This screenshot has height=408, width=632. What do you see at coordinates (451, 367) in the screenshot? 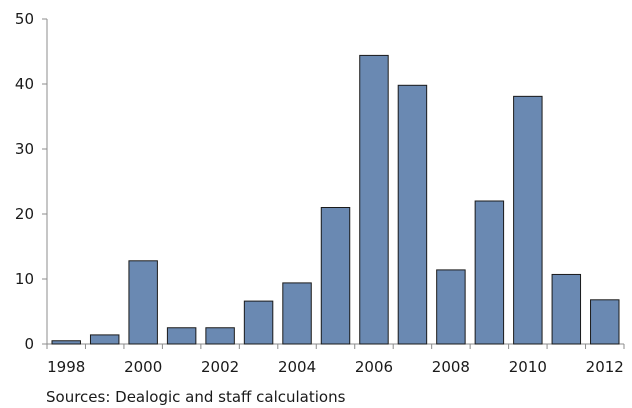
I see `x-tick-label: 2008` at bounding box center [451, 367].